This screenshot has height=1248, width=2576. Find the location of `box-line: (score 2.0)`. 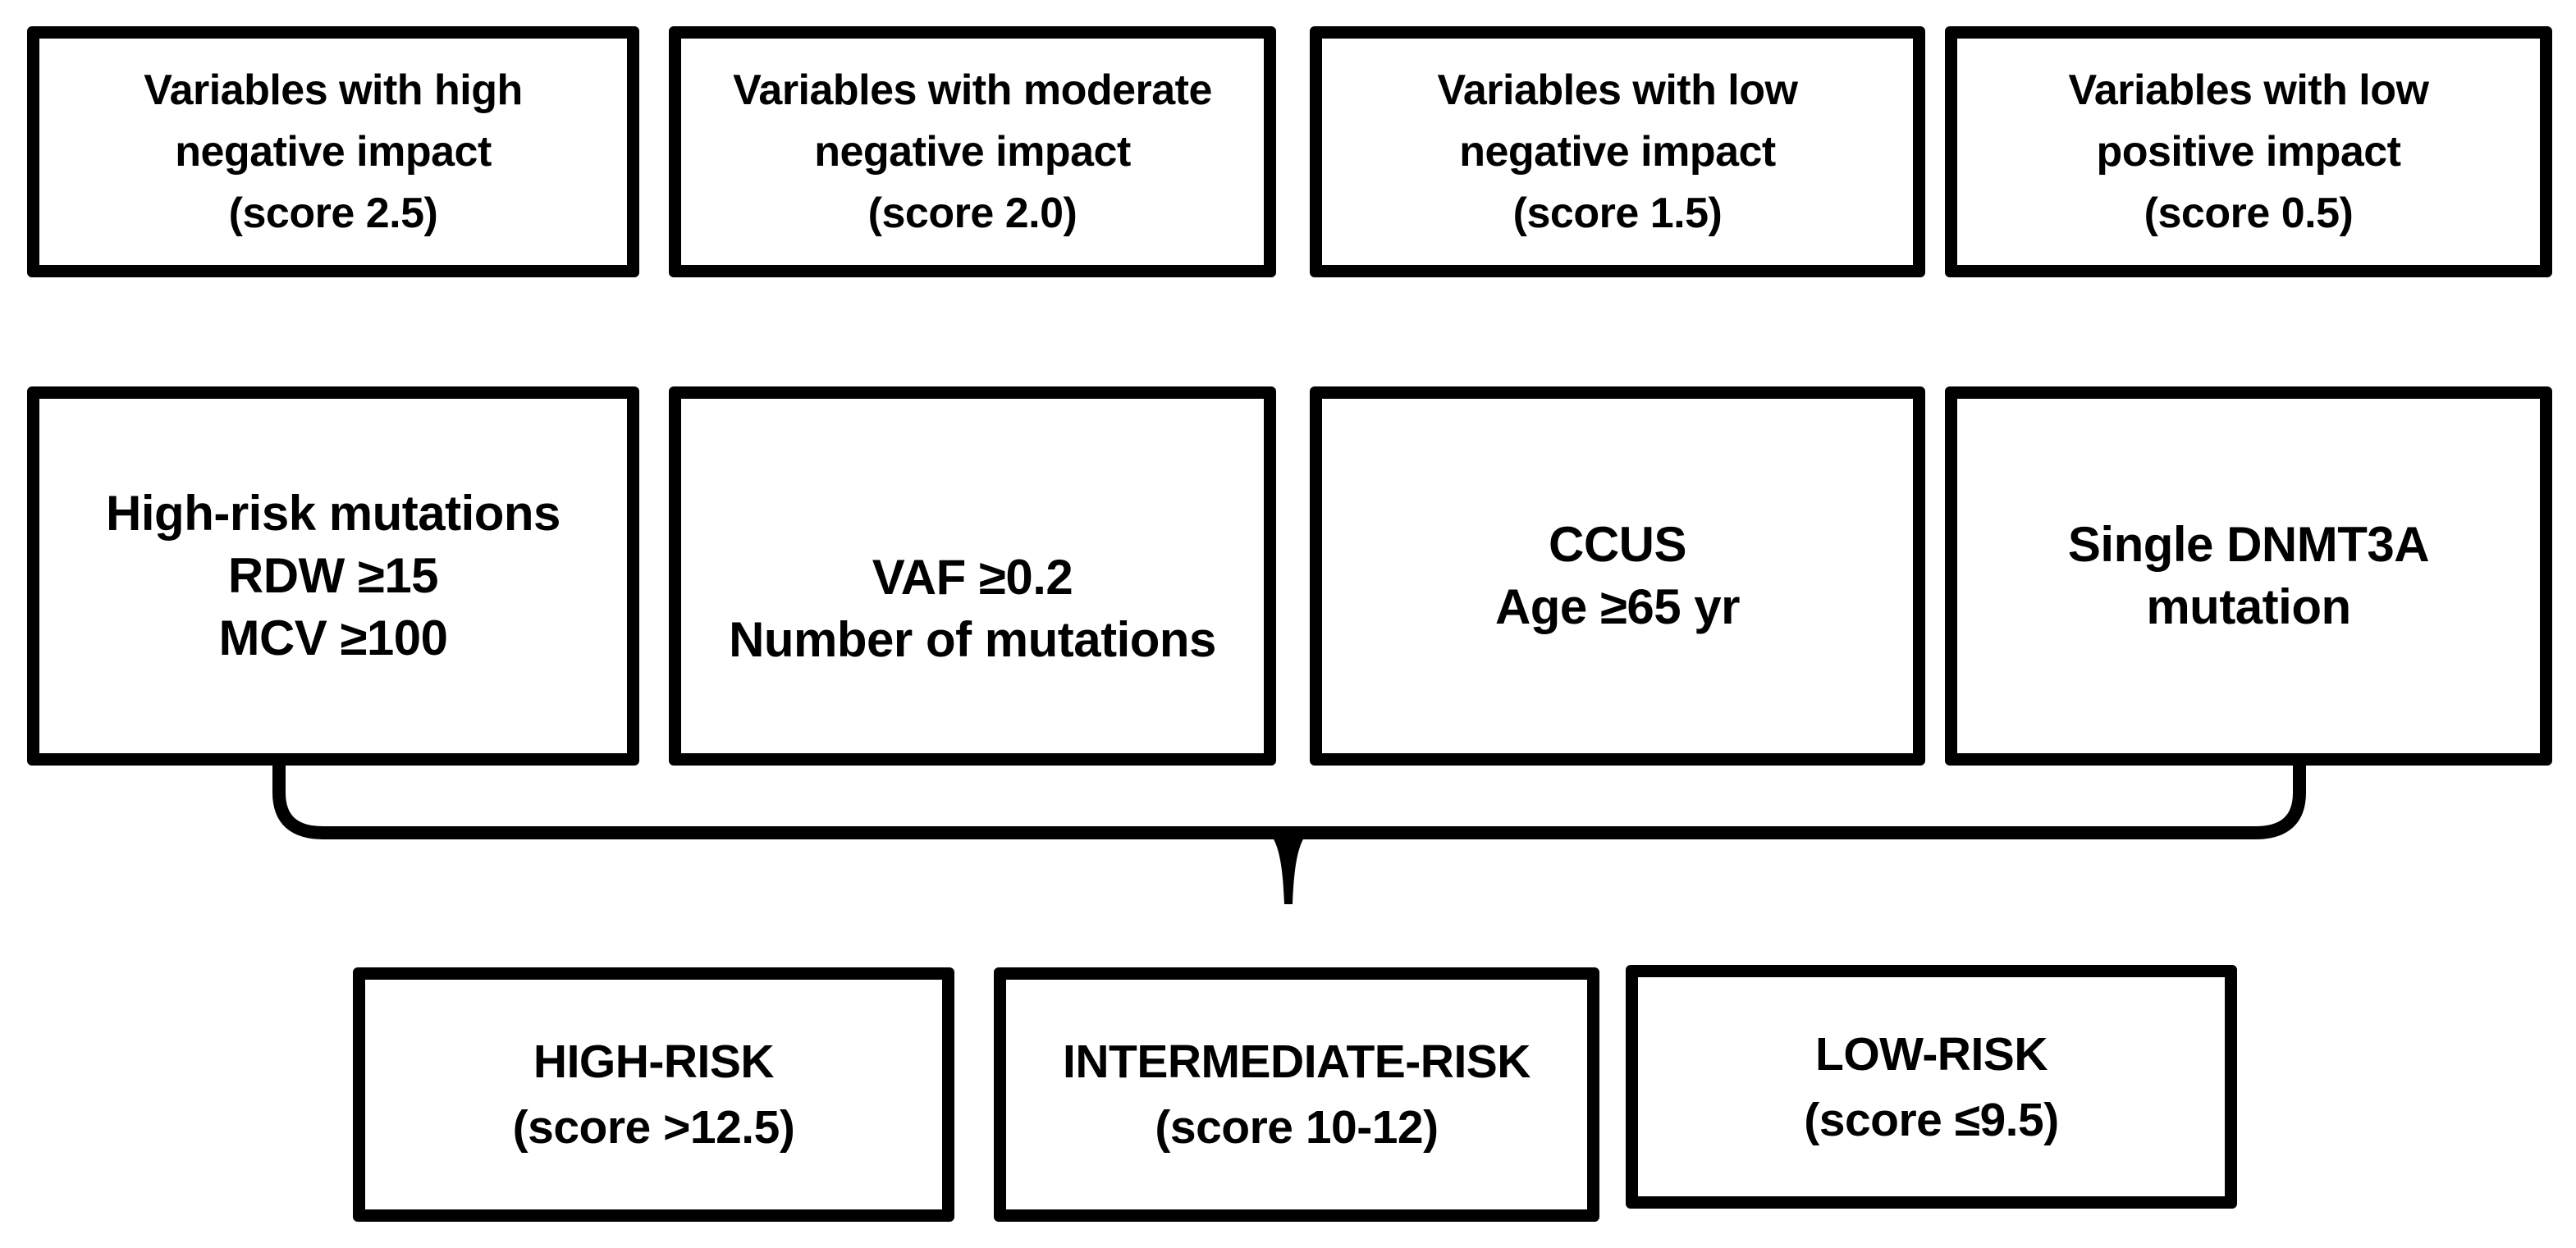

box-line: (score 2.0) is located at coordinates (972, 213).